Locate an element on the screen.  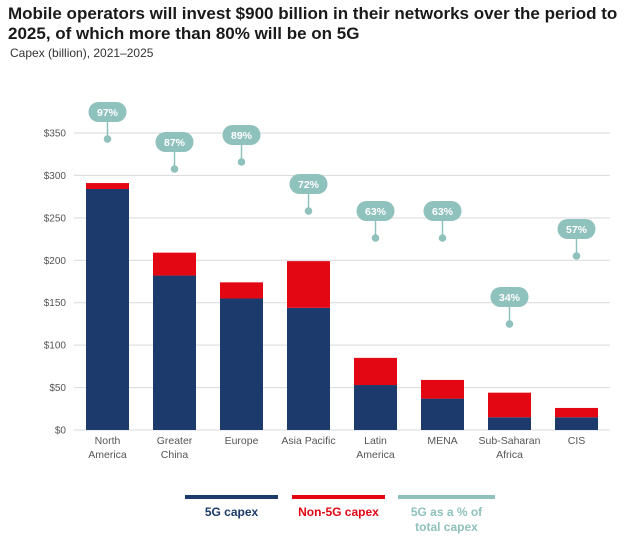
x-category-label: Latin America is located at coordinates (375, 448).